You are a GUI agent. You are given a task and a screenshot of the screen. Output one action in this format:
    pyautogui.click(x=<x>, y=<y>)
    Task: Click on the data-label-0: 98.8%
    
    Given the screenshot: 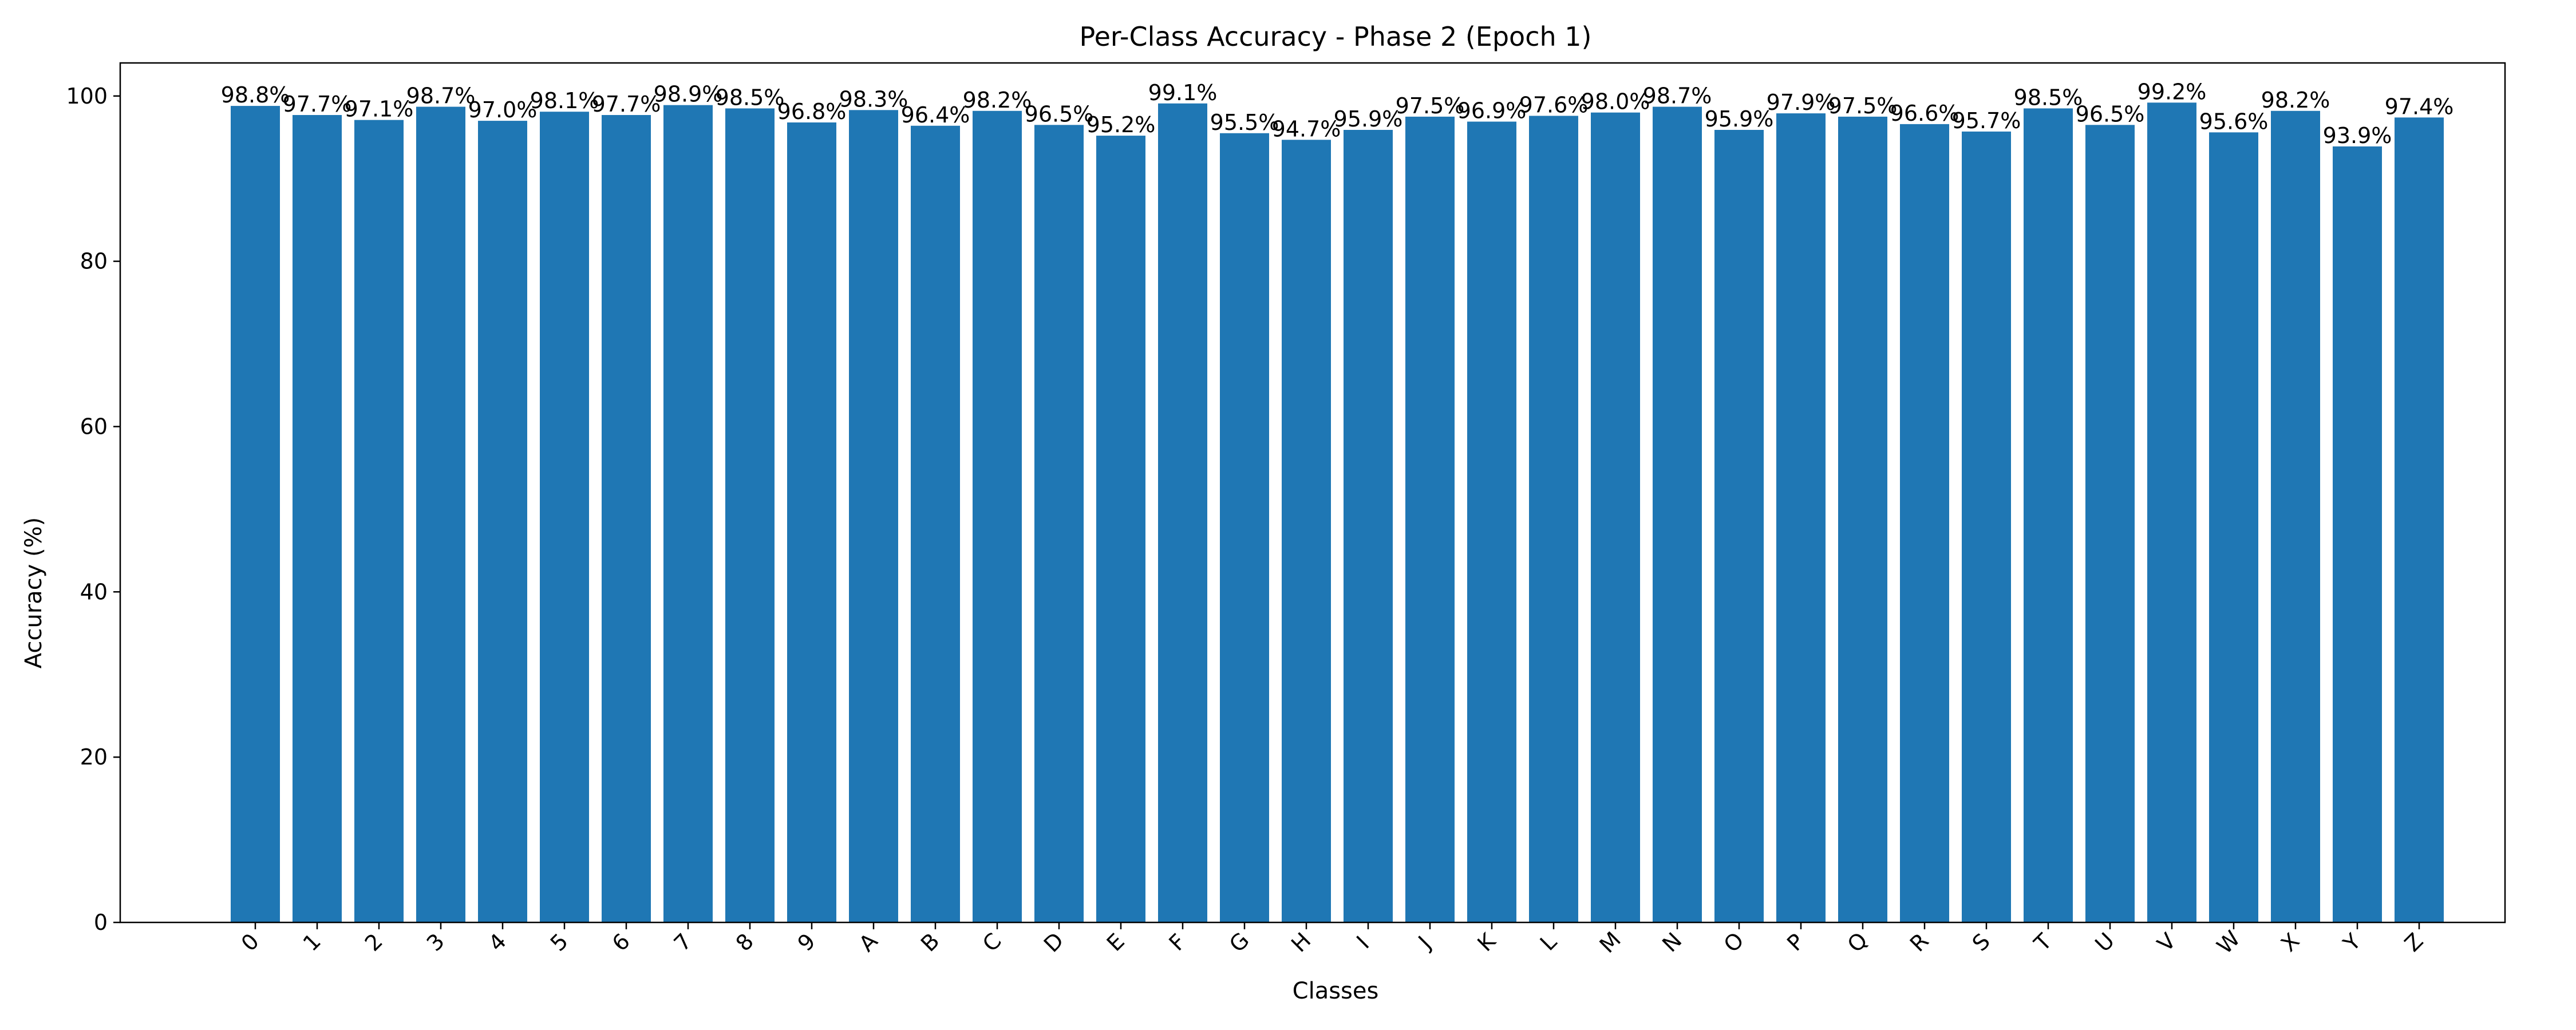 What is the action you would take?
    pyautogui.click(x=255, y=95)
    